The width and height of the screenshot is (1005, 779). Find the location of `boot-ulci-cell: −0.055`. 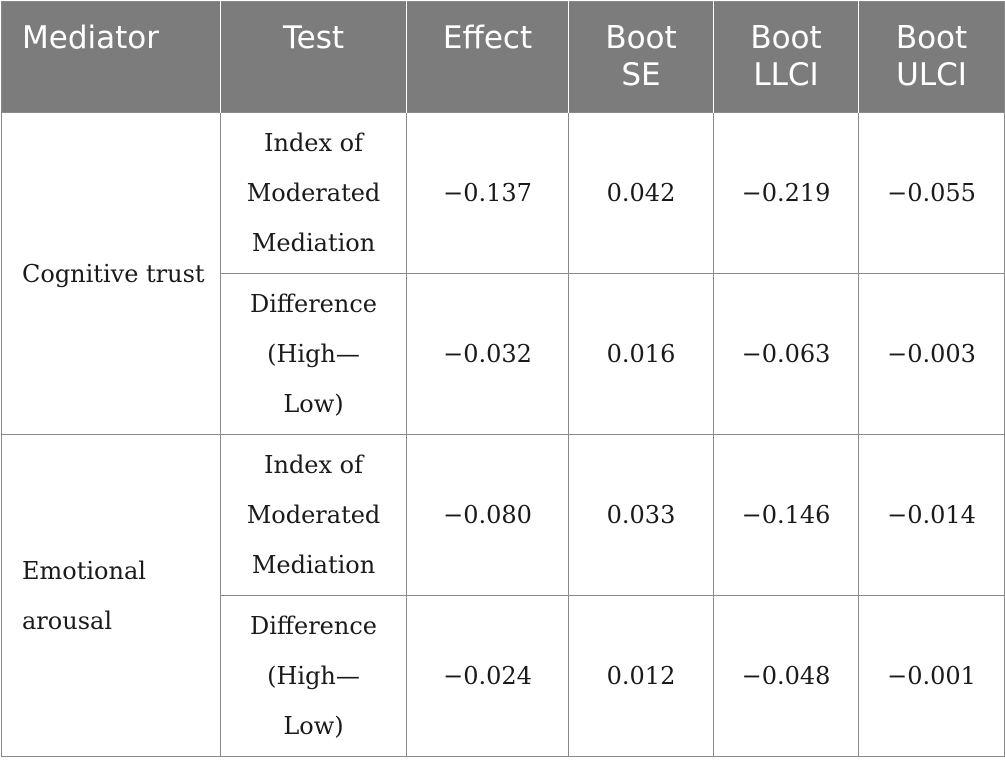

boot-ulci-cell: −0.055 is located at coordinates (931, 193).